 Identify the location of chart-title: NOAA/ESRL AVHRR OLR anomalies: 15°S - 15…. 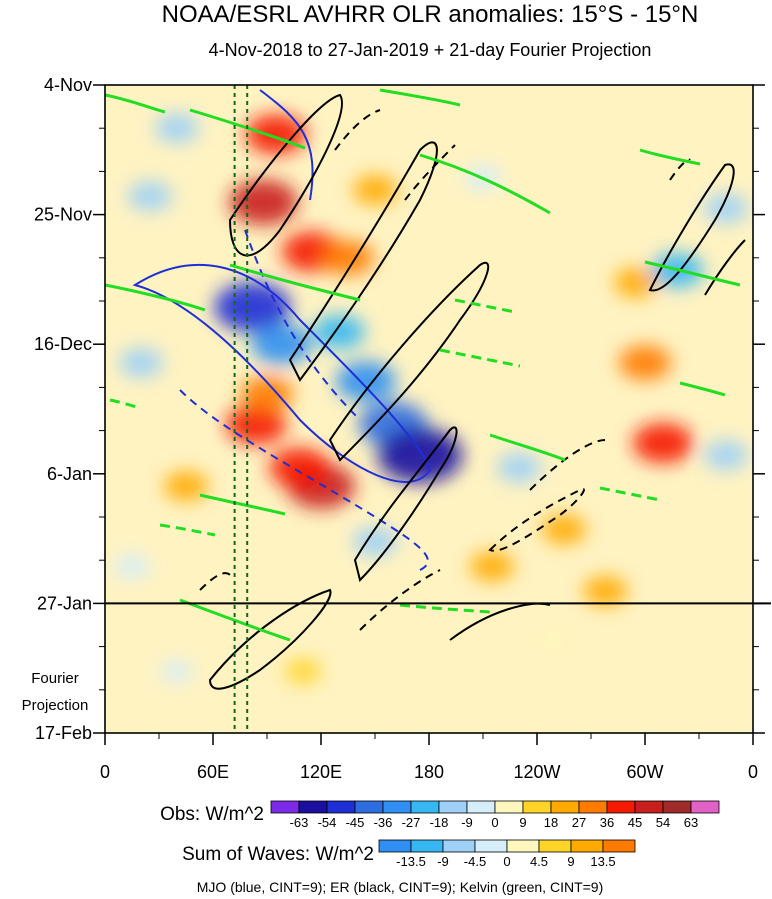
(430, 14).